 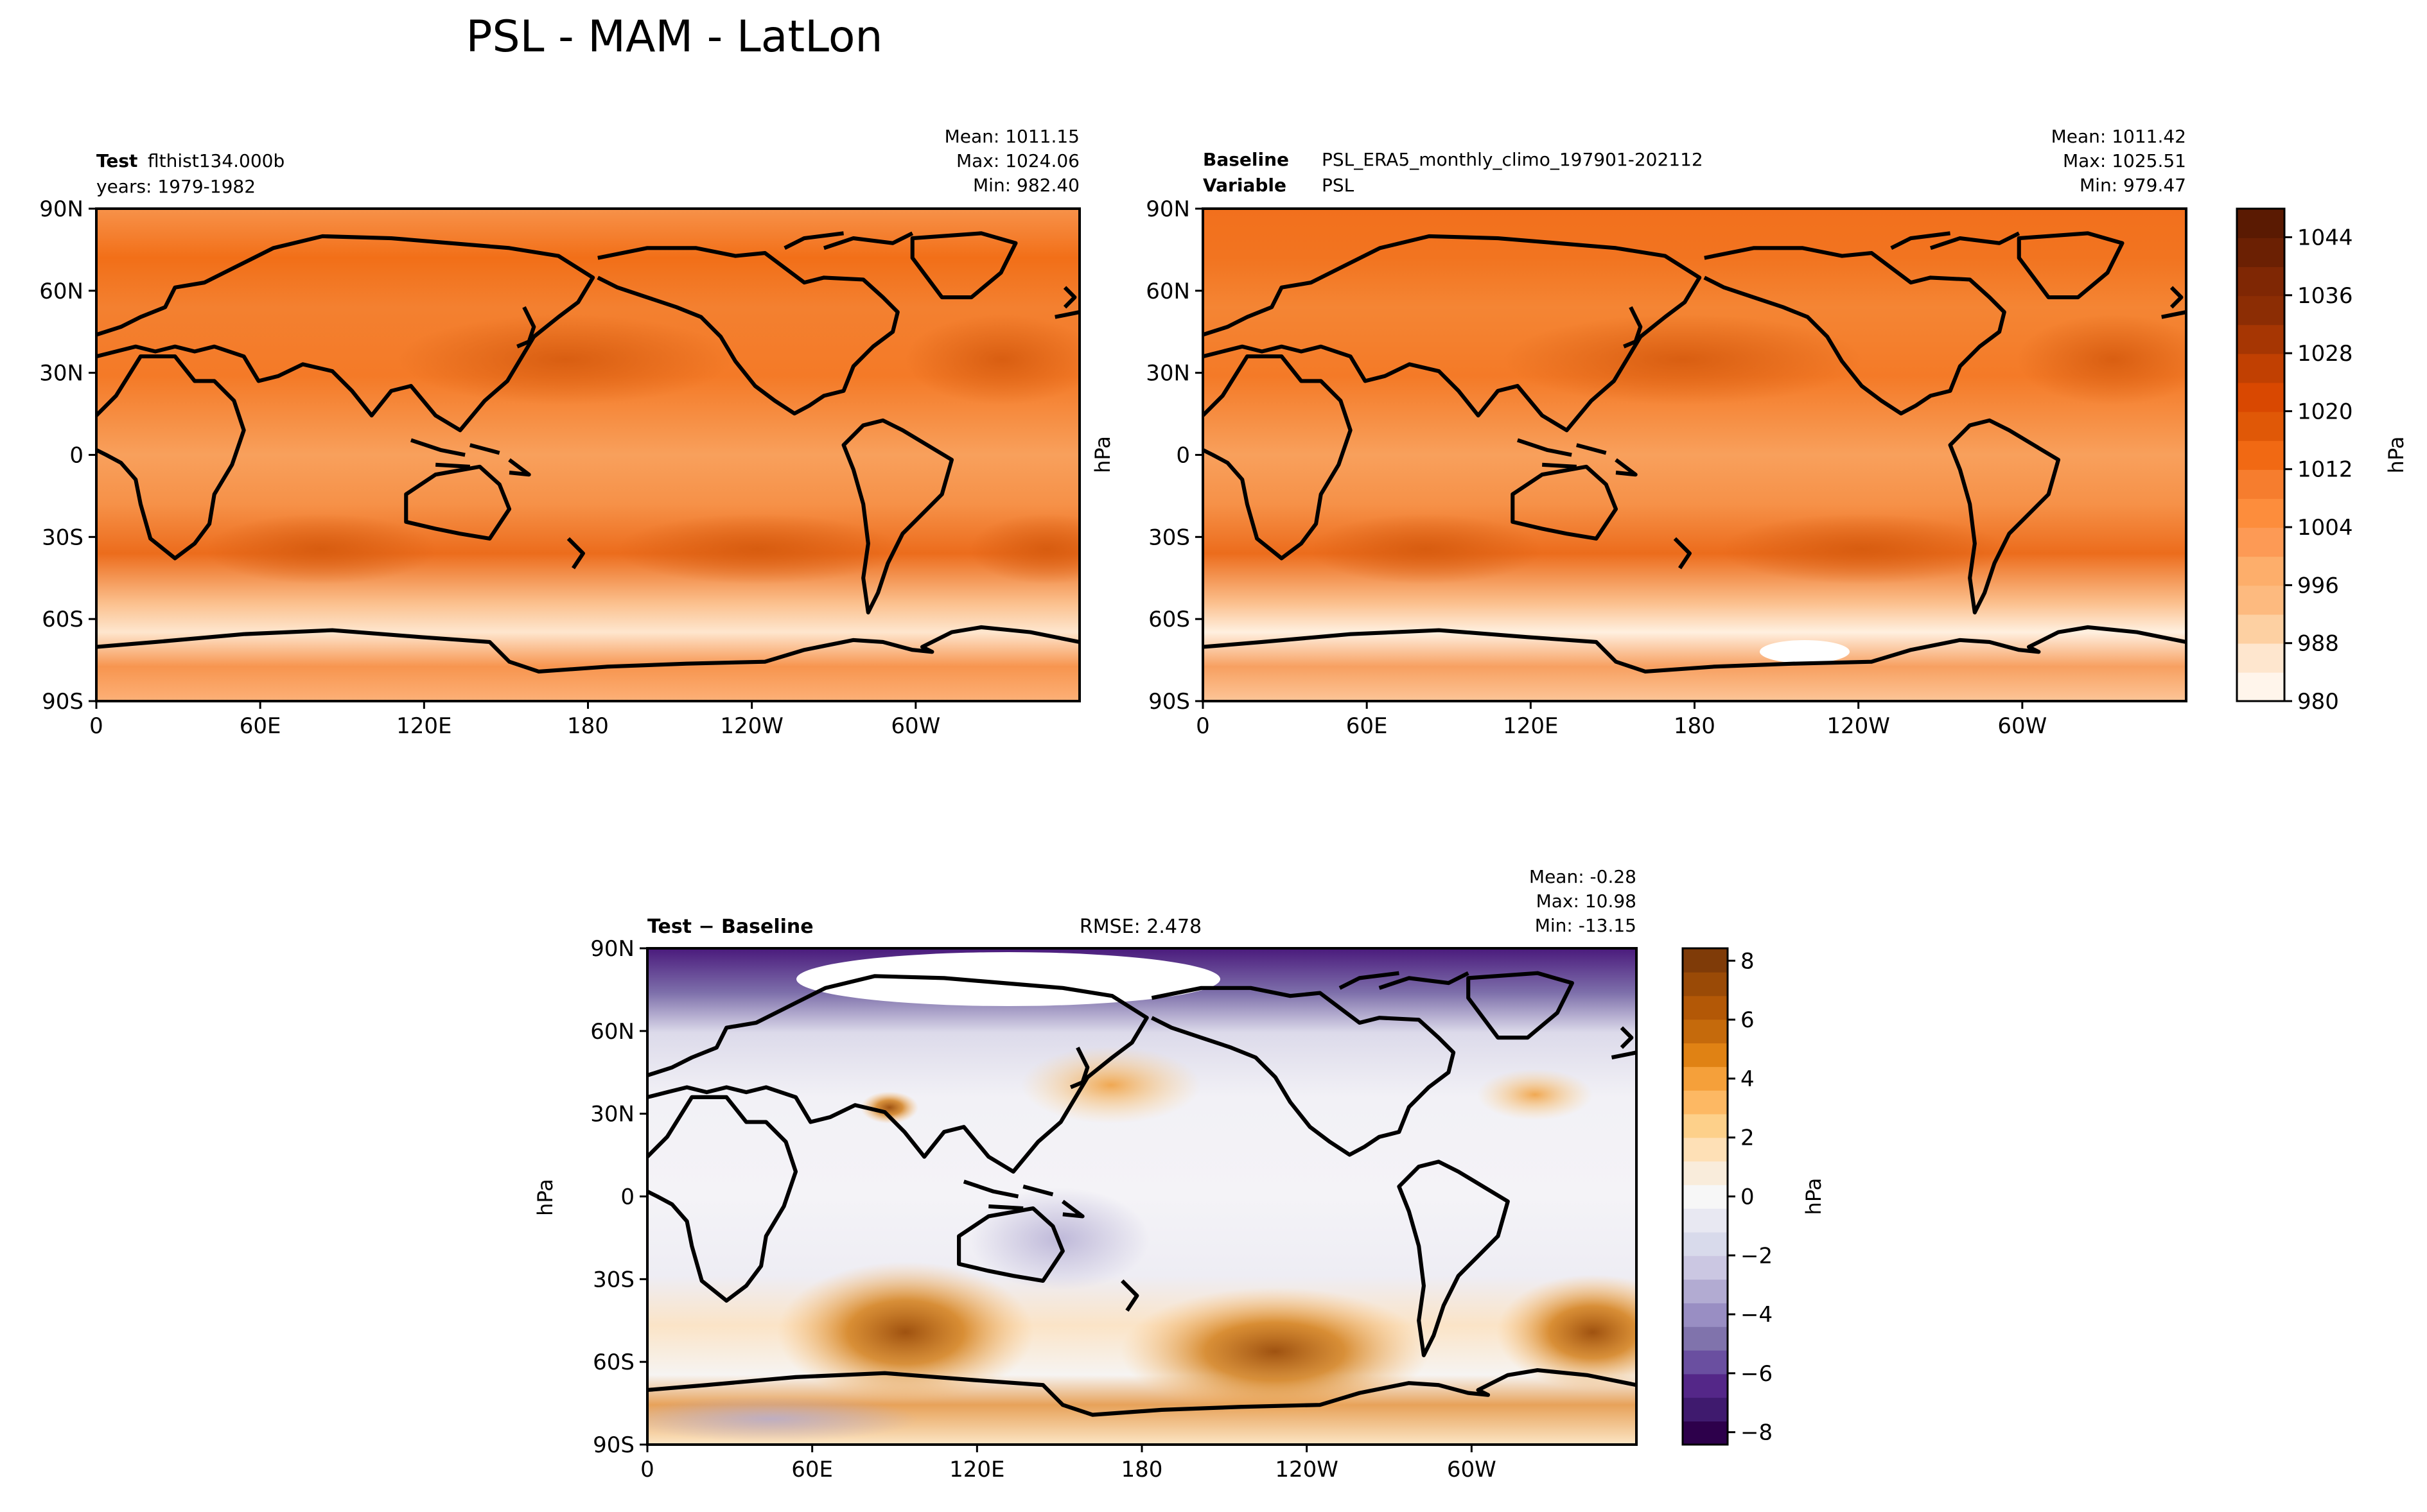 What do you see at coordinates (612, 1032) in the screenshot?
I see `diff-ytick-label: 60N` at bounding box center [612, 1032].